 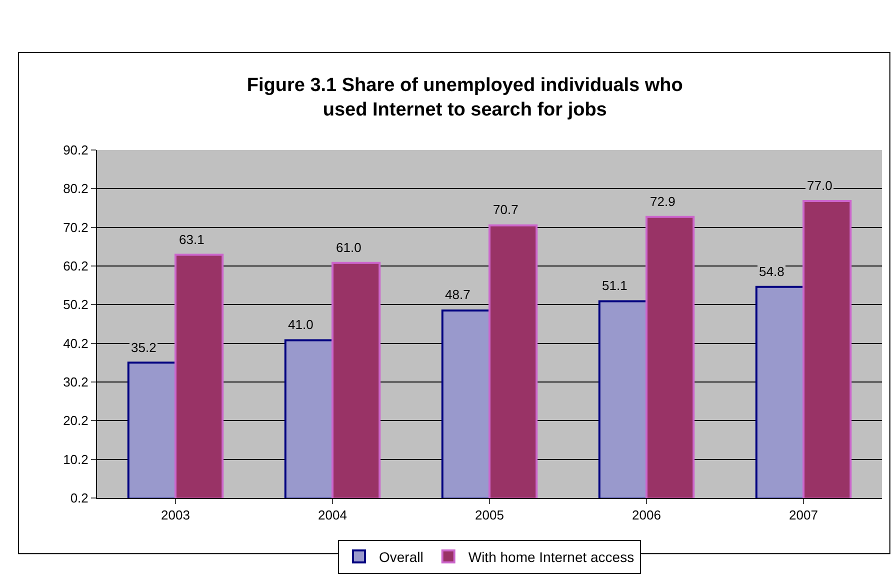 What do you see at coordinates (75, 266) in the screenshot?
I see `y-tick-label: 60.2` at bounding box center [75, 266].